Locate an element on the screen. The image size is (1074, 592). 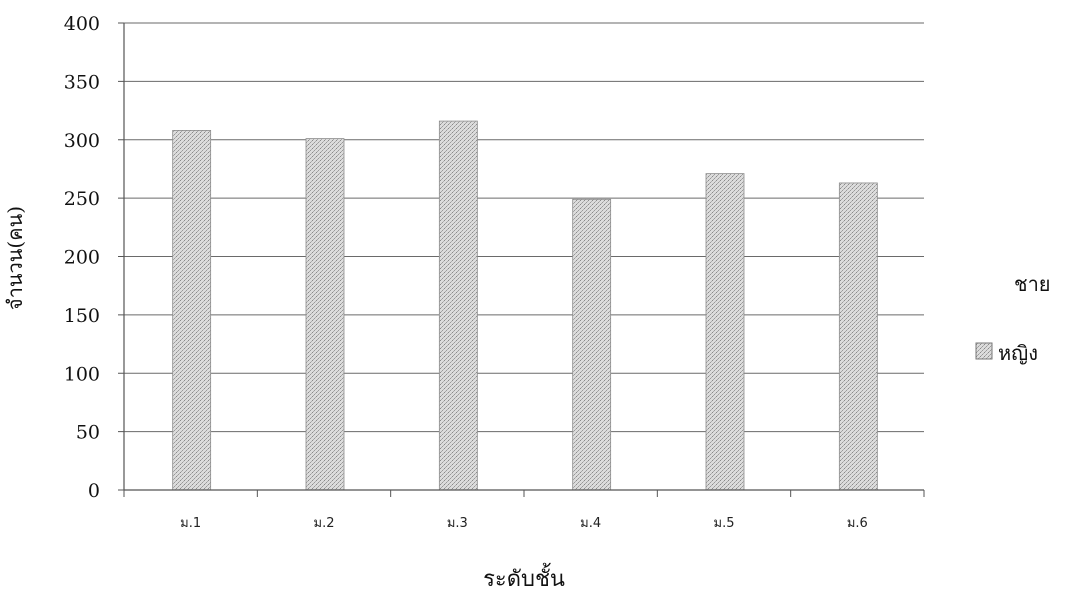
y-tick-label: 200 is located at coordinates (82, 258).